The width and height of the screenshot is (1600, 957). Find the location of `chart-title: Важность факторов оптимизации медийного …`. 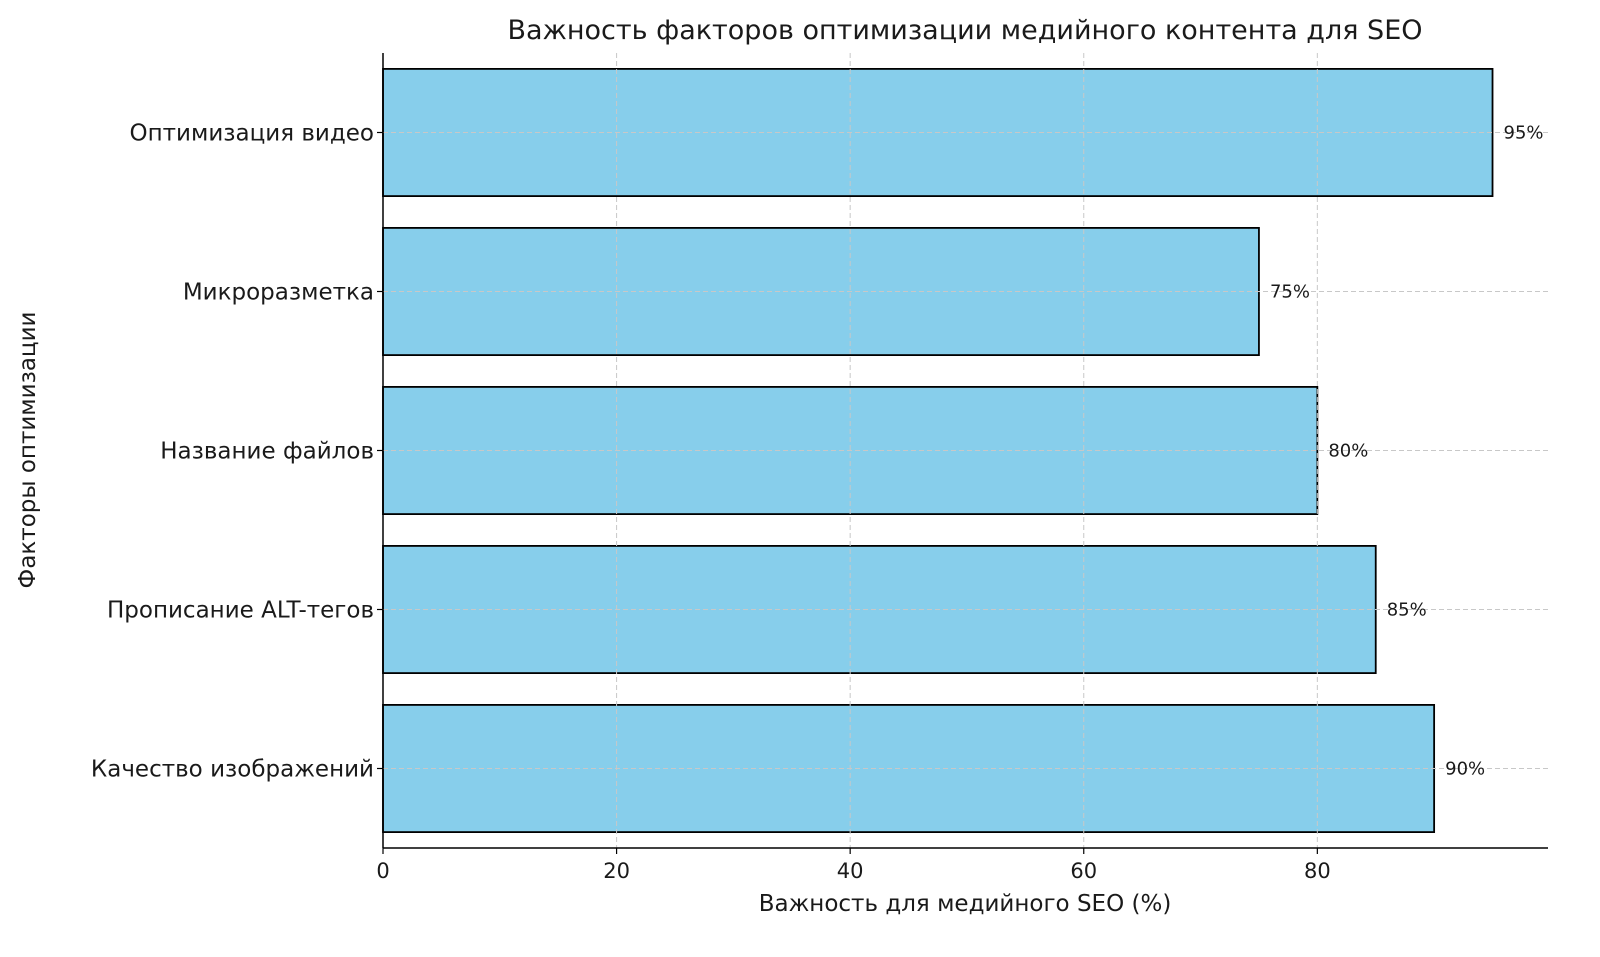

chart-title: Важность факторов оптимизации медийного … is located at coordinates (964, 30).